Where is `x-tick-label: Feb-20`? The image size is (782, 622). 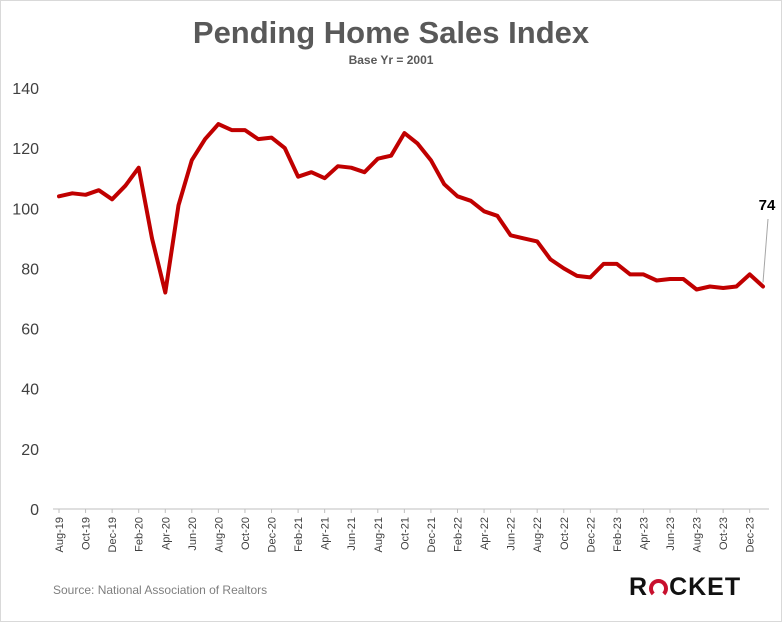 x-tick-label: Feb-20 is located at coordinates (140, 534).